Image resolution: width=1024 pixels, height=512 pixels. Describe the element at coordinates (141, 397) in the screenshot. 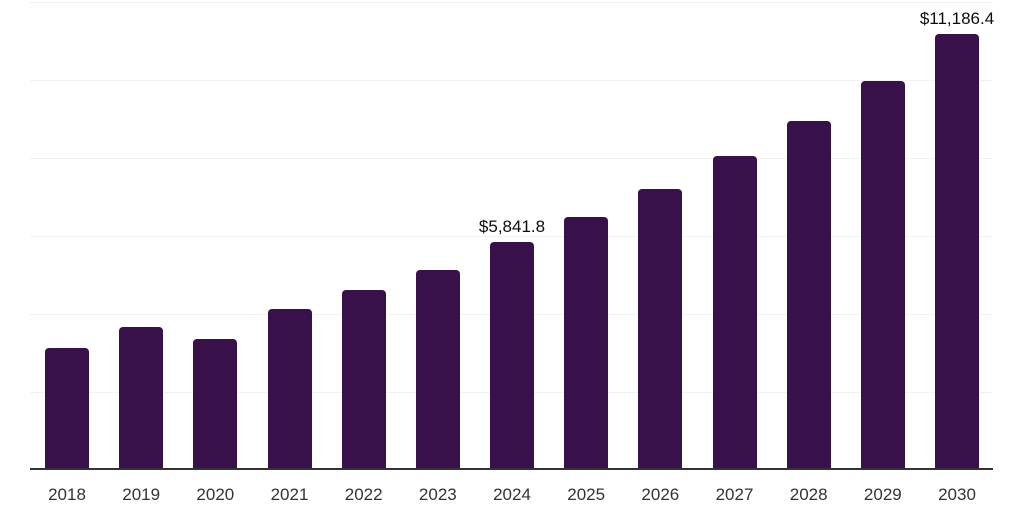

I see `bar-2019` at that location.